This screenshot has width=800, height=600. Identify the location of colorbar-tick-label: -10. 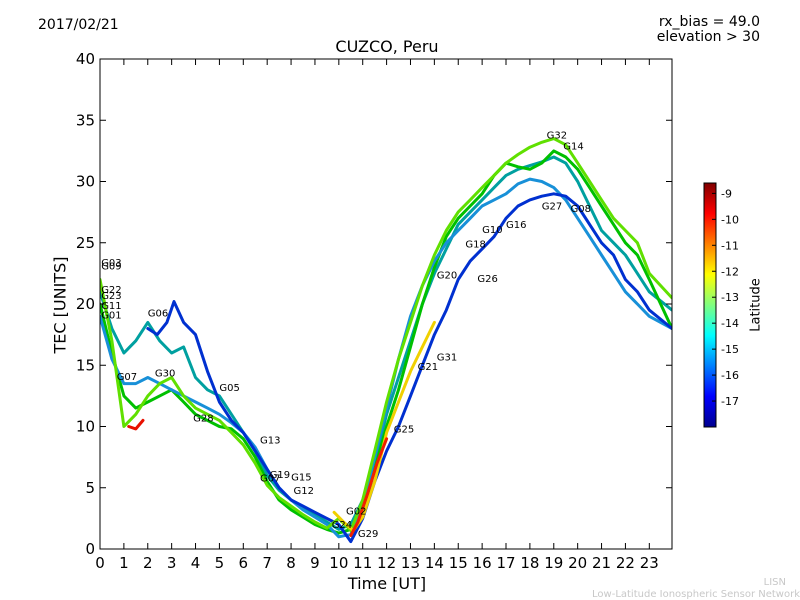
(730, 219).